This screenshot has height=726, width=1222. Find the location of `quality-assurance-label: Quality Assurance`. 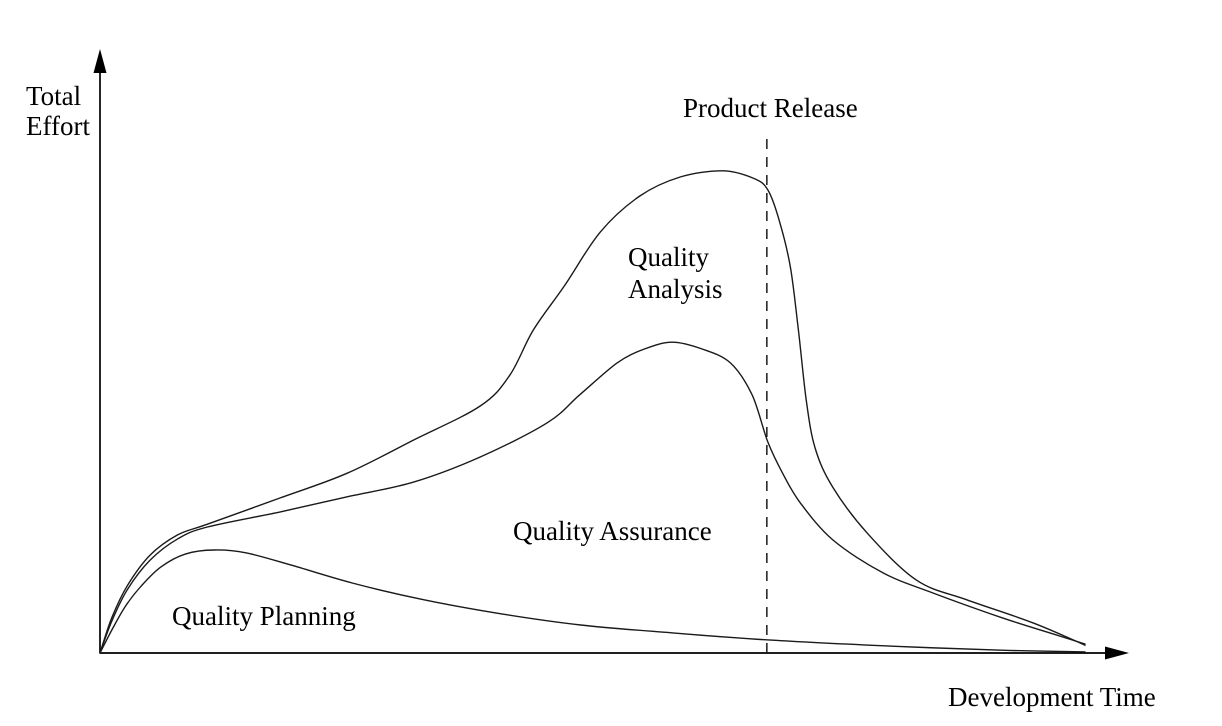

quality-assurance-label: Quality Assurance is located at coordinates (612, 531).